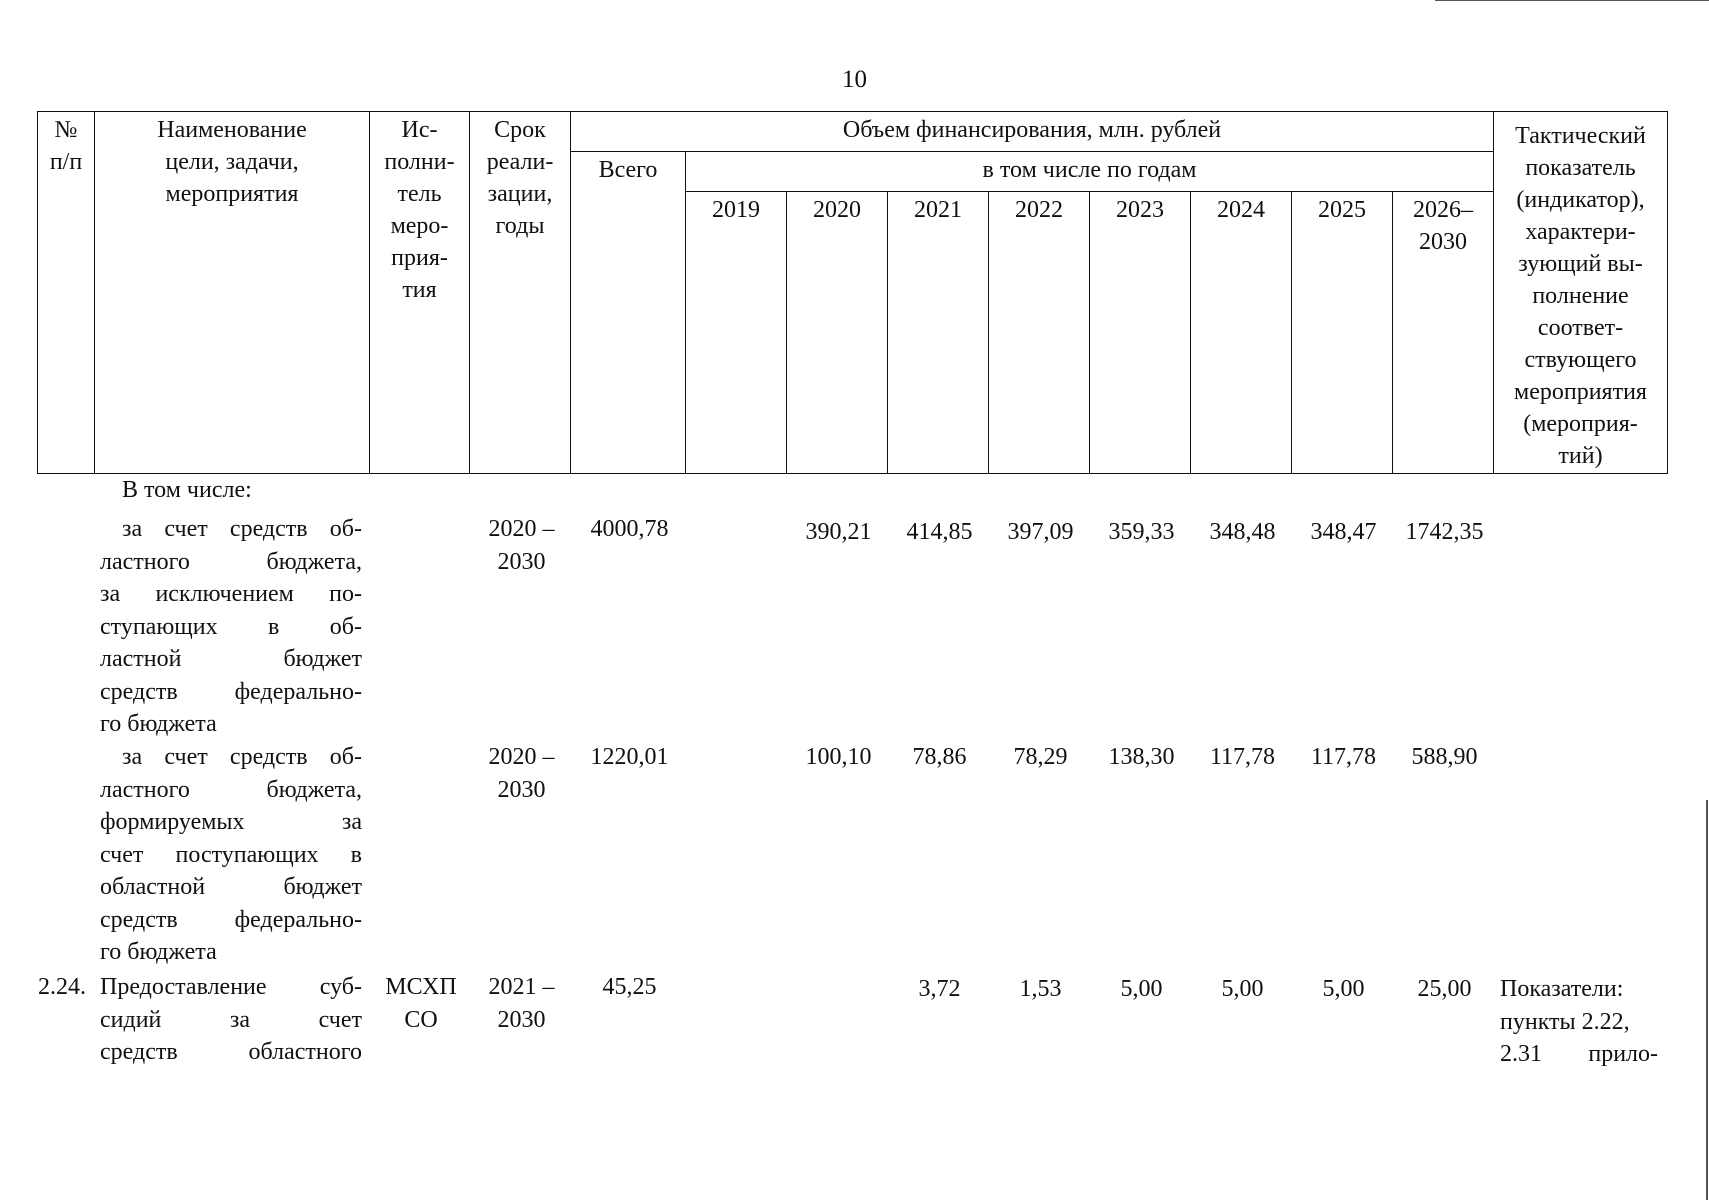 This screenshot has width=1709, height=1200. I want to click on row1-2026-2030: 1742,35, so click(1444, 532).